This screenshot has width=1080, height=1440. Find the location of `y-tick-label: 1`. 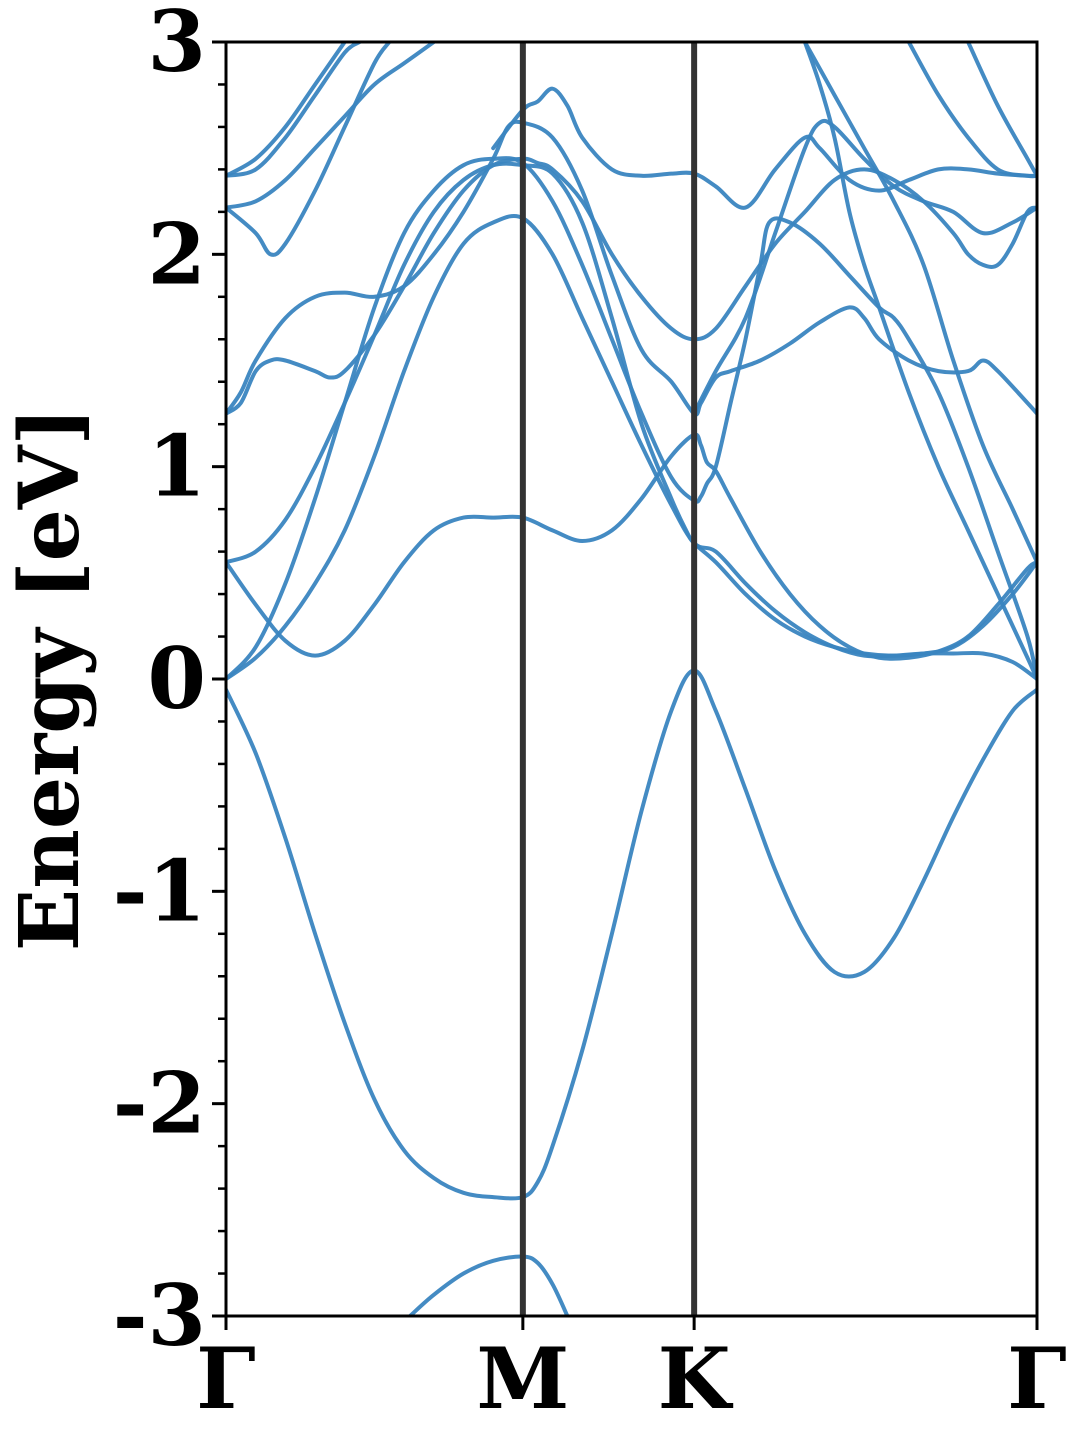

y-tick-label: 1 is located at coordinates (177, 466).